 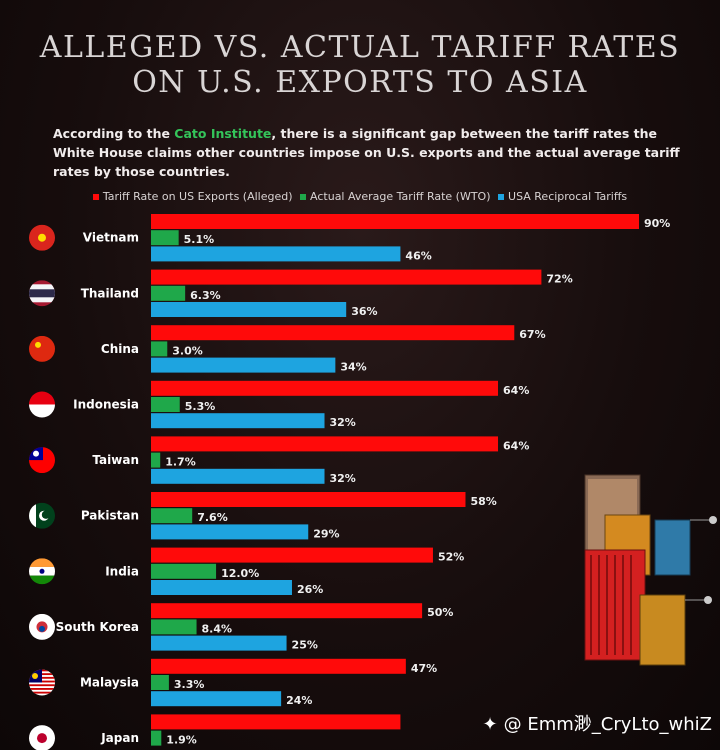 What do you see at coordinates (109, 683) in the screenshot?
I see `category-label-malaysia: Malaysia` at bounding box center [109, 683].